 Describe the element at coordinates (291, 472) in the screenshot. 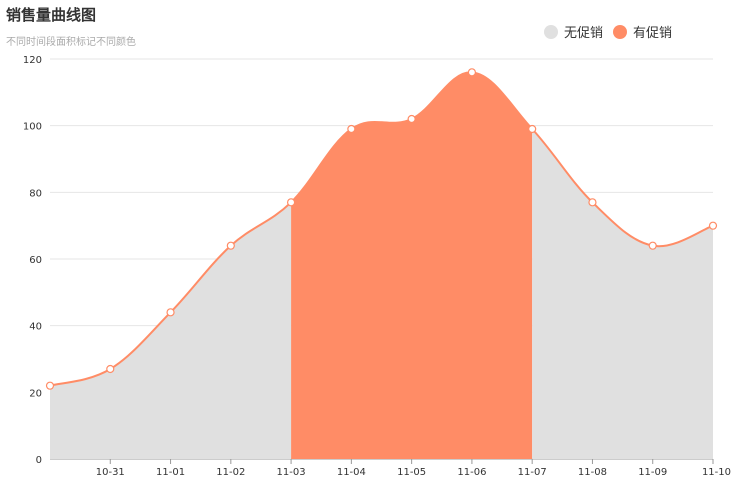

I see `x-tick-label: 11-03` at that location.